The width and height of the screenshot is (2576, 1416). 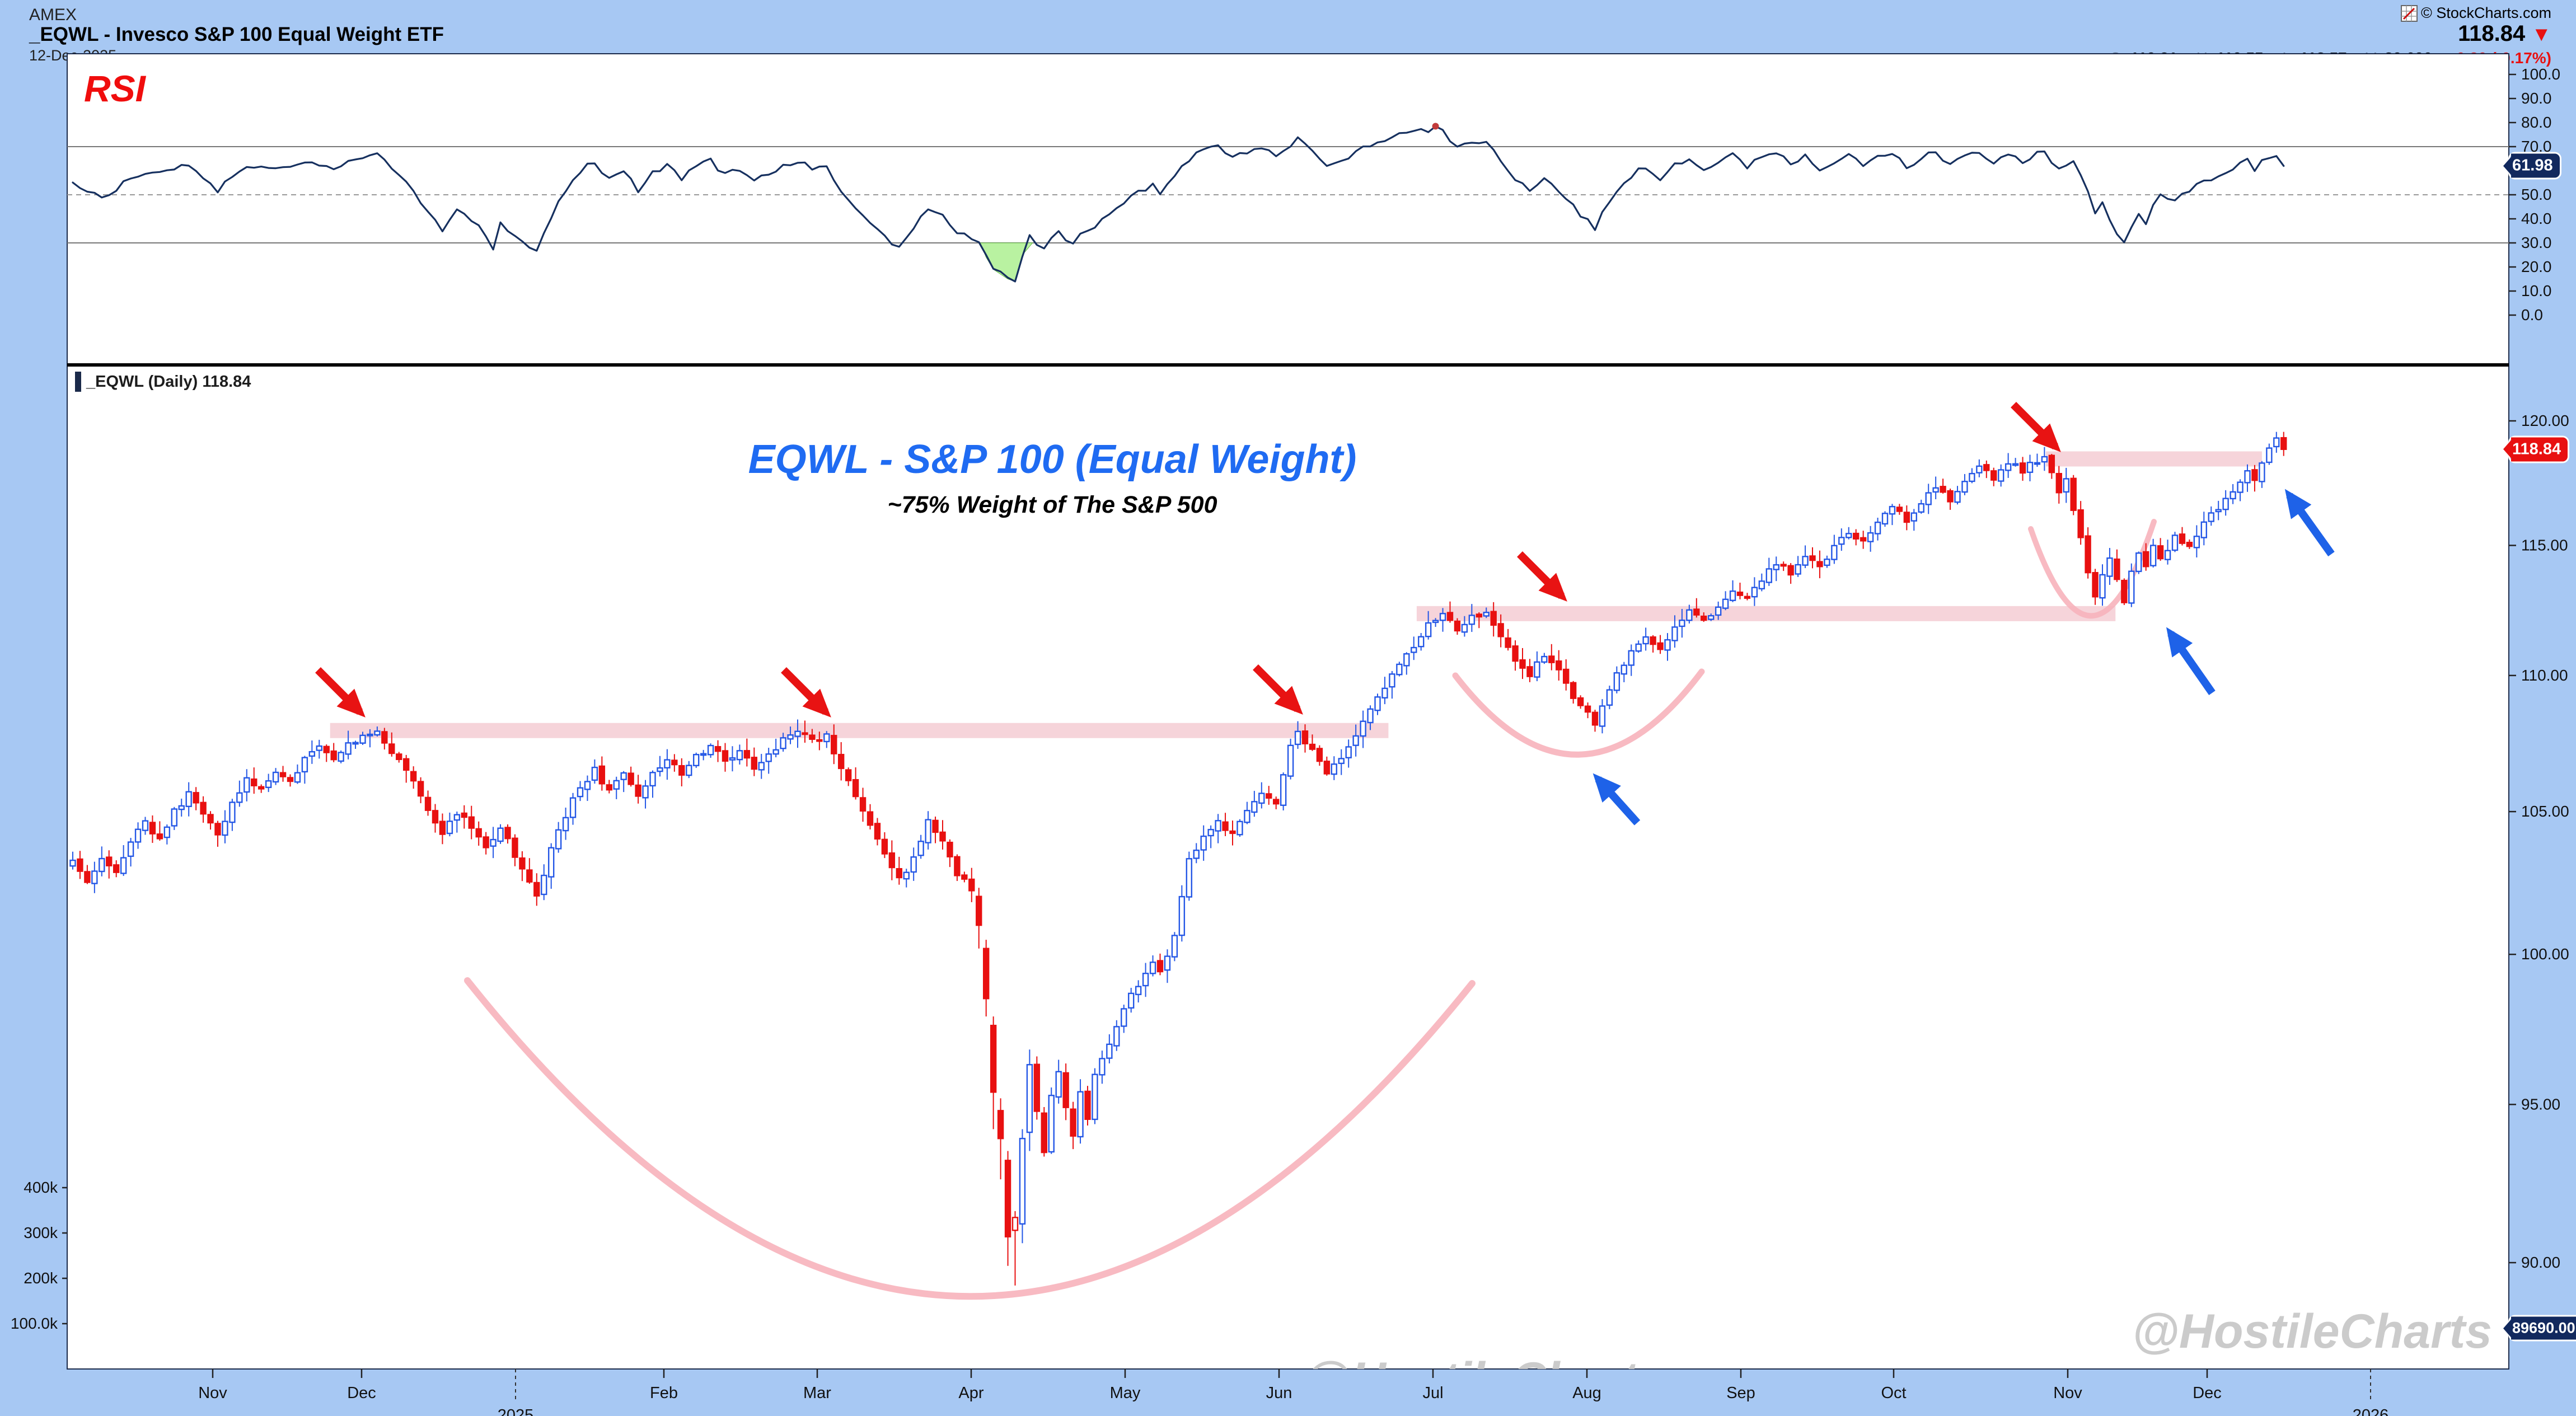 I want to click on svg-text: 110.00, so click(x=2544, y=675).